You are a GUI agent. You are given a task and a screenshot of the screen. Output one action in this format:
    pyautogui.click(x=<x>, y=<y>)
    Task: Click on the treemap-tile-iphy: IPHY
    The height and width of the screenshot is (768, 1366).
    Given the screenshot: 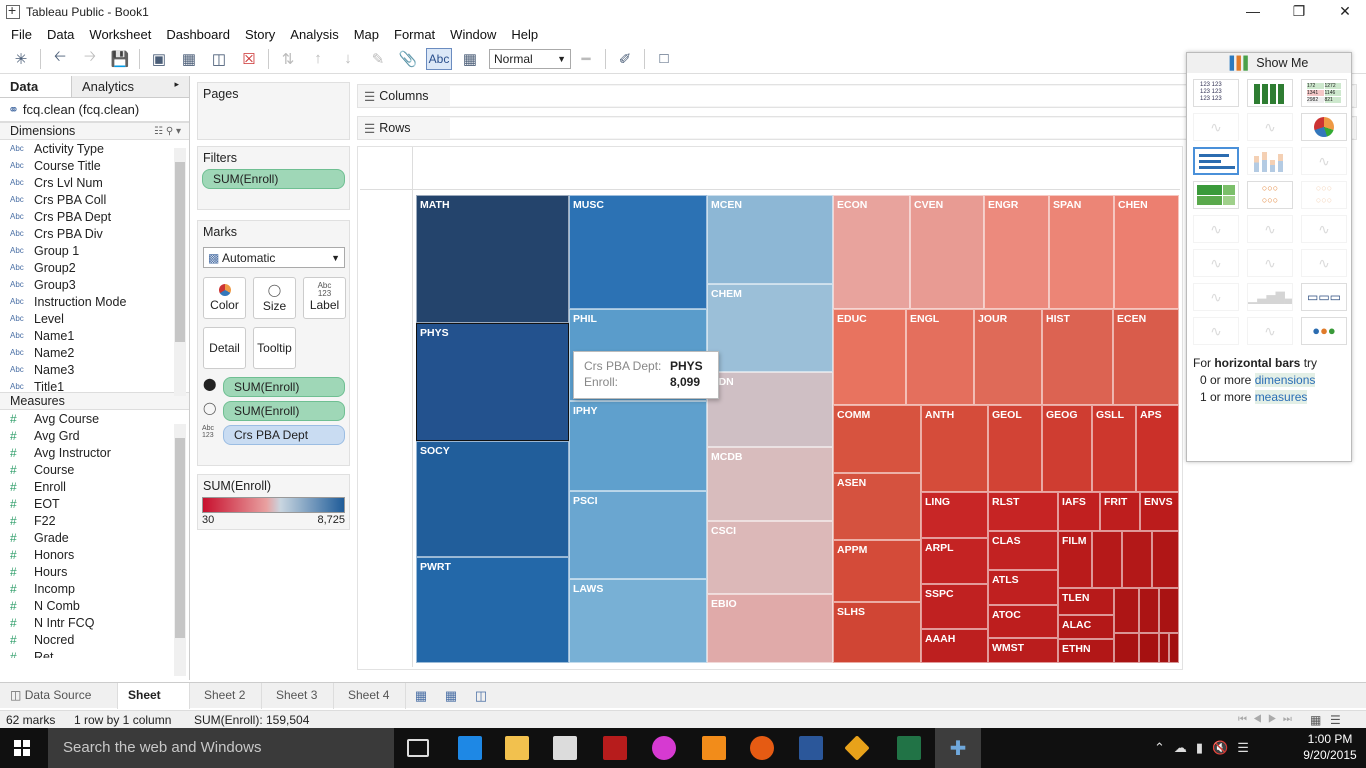 What is the action you would take?
    pyautogui.click(x=638, y=446)
    